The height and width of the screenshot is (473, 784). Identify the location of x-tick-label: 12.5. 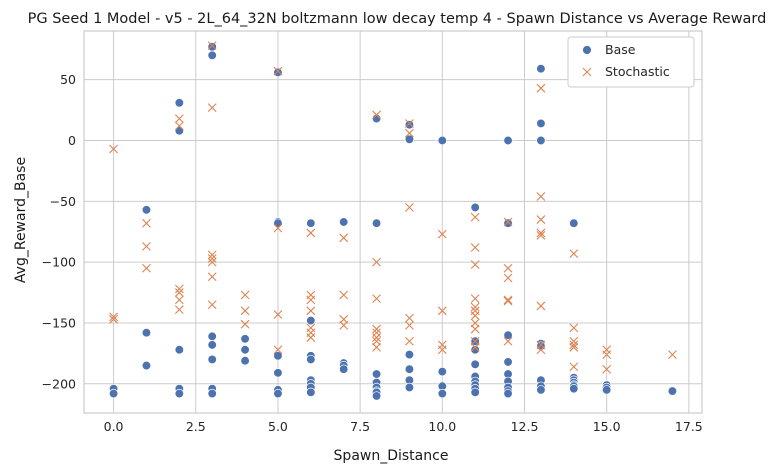
(525, 426).